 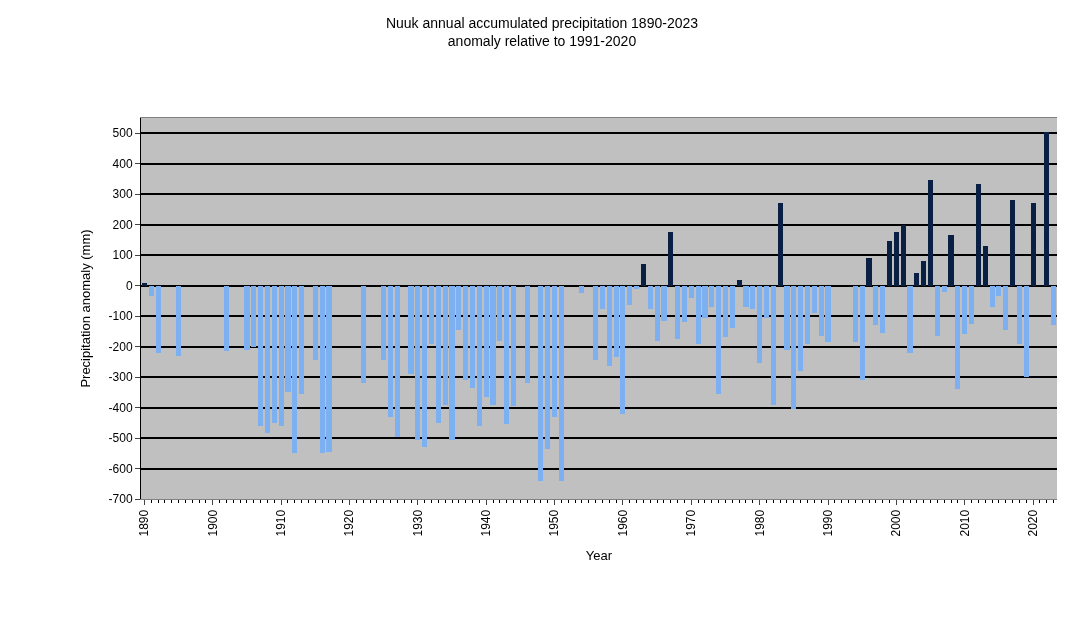 What do you see at coordinates (120, 316) in the screenshot?
I see `y-tick-label: -100` at bounding box center [120, 316].